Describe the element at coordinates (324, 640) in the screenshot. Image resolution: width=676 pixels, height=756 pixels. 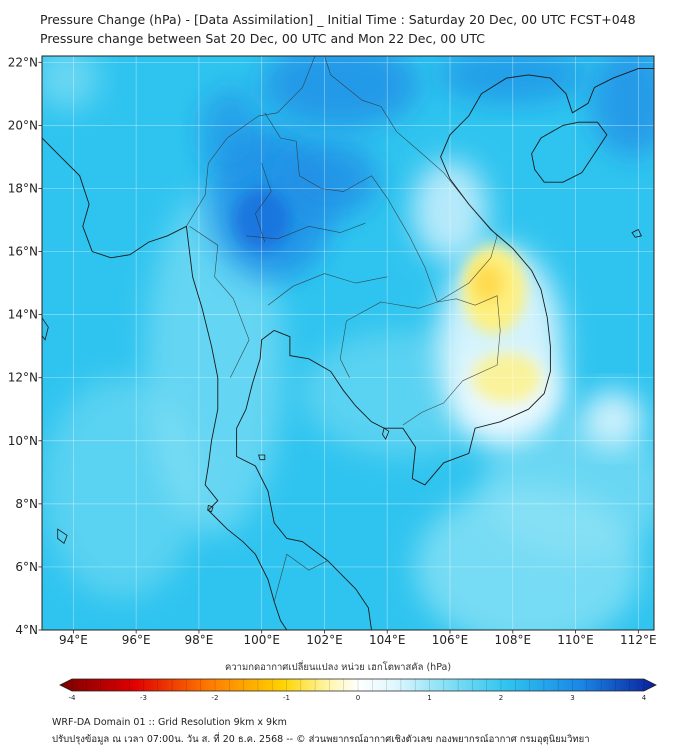
I see `lon-tick-label: 102°E` at that location.